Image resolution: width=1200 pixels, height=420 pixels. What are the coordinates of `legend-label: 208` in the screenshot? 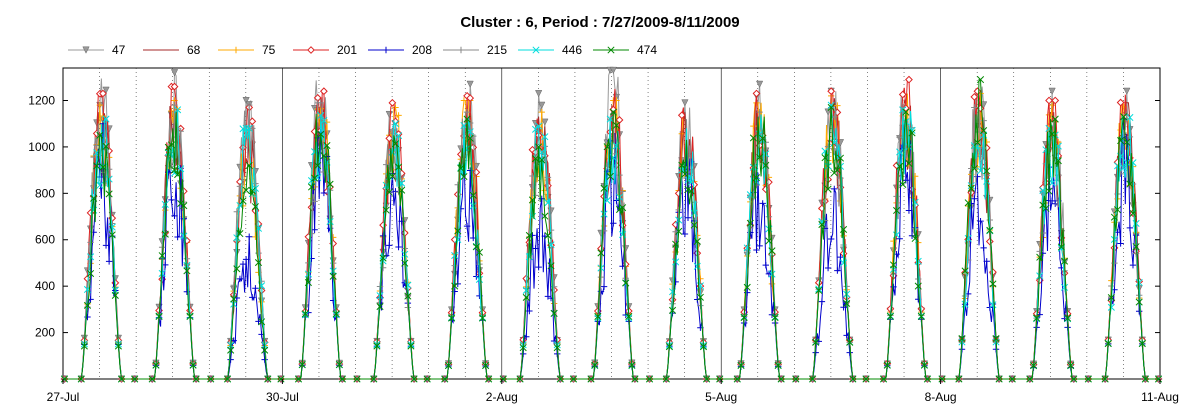 It's located at (422, 50).